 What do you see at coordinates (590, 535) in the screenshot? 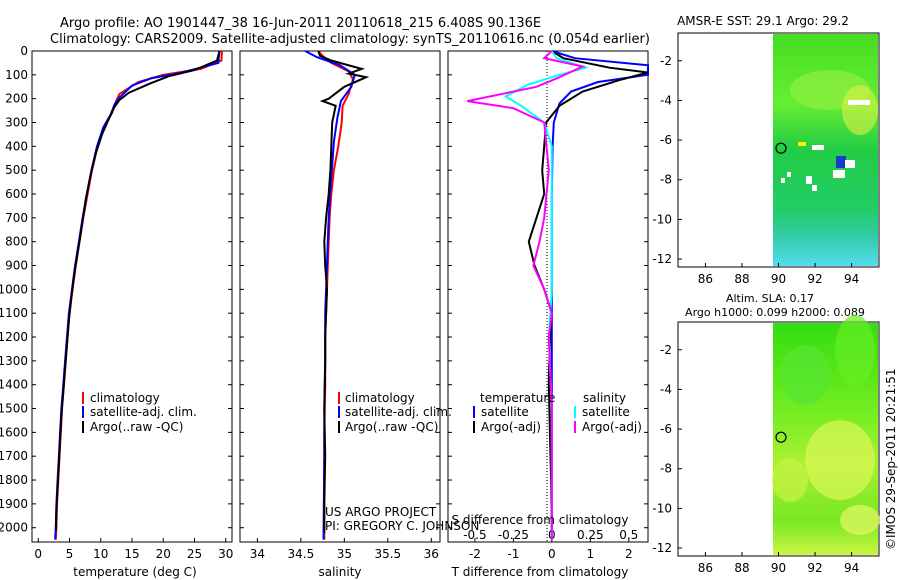
I see `x-tick-label-top: 0.25` at bounding box center [590, 535].